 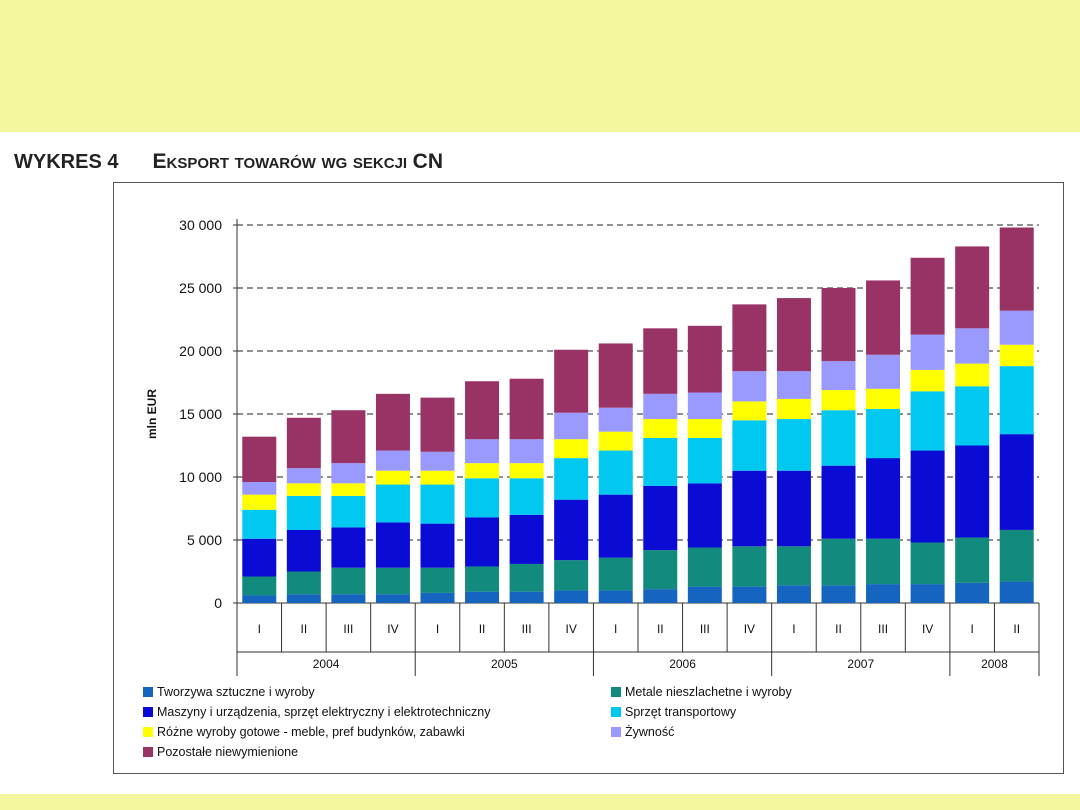 I want to click on legend-item: Sprzęt transportowy, so click(x=673, y=712).